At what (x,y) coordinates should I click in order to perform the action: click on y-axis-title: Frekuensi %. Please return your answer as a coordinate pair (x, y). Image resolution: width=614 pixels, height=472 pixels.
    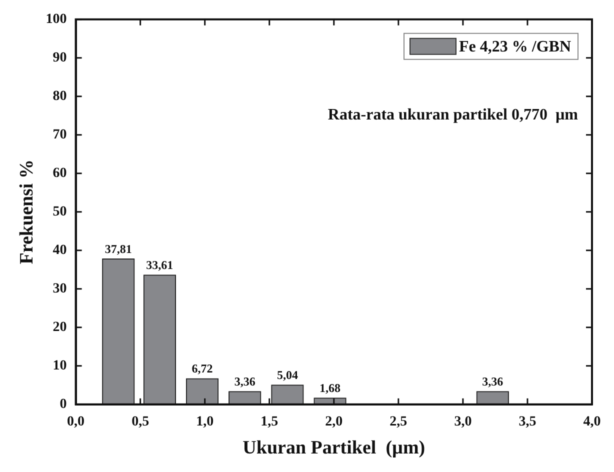
    Looking at the image, I should click on (27, 212).